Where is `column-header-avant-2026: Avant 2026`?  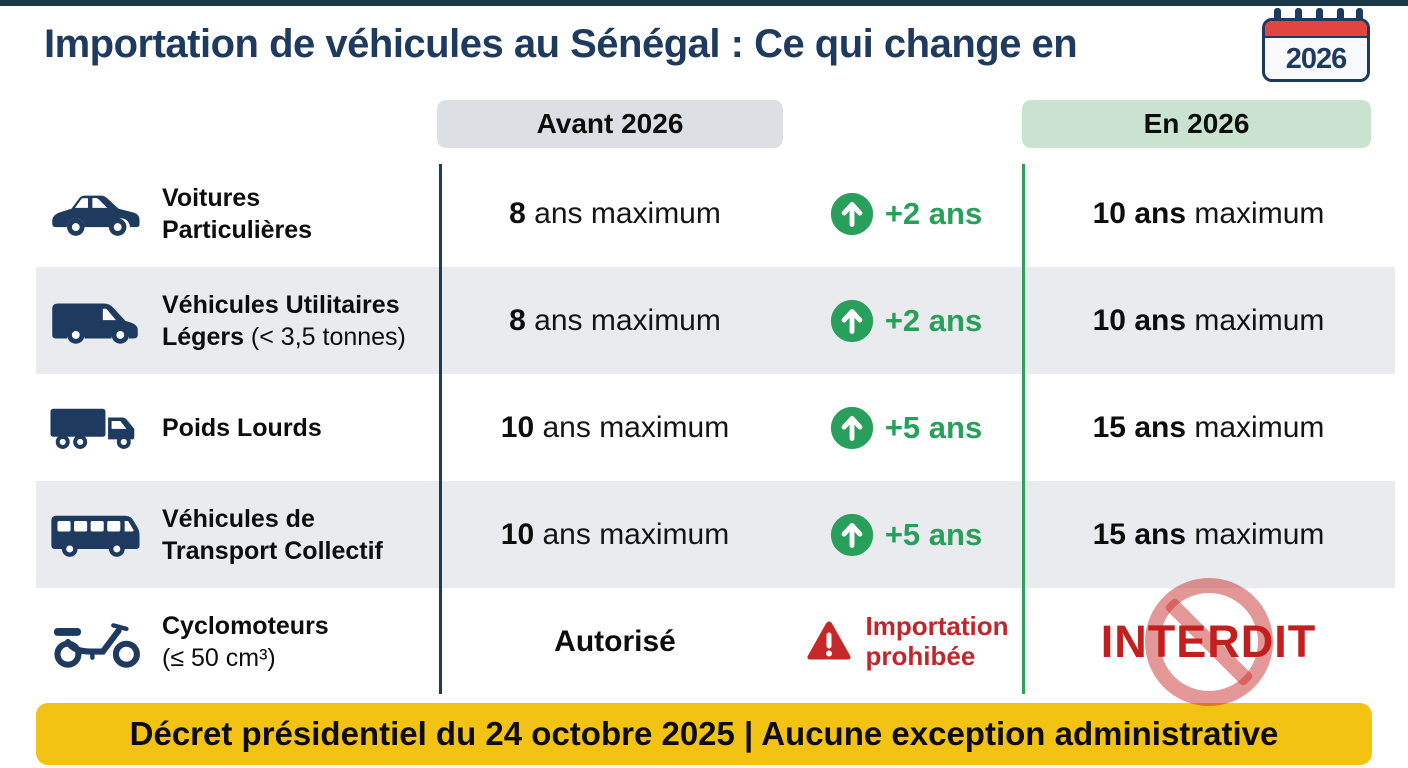 column-header-avant-2026: Avant 2026 is located at coordinates (610, 124).